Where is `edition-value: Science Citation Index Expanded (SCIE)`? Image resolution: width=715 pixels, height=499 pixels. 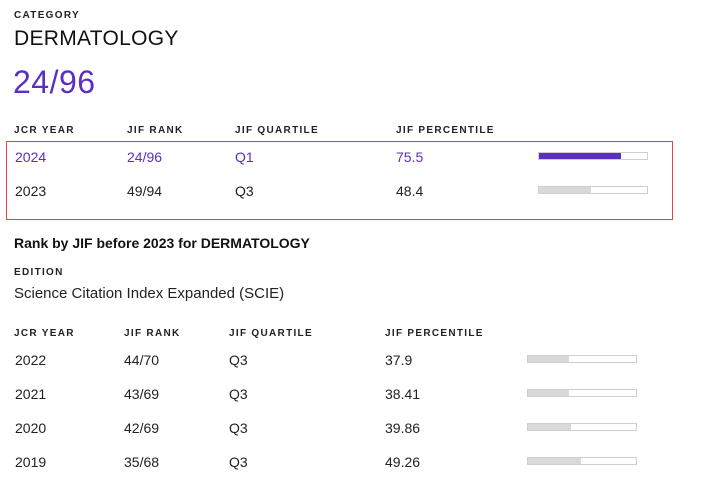
edition-value: Science Citation Index Expanded (SCIE) is located at coordinates (149, 293).